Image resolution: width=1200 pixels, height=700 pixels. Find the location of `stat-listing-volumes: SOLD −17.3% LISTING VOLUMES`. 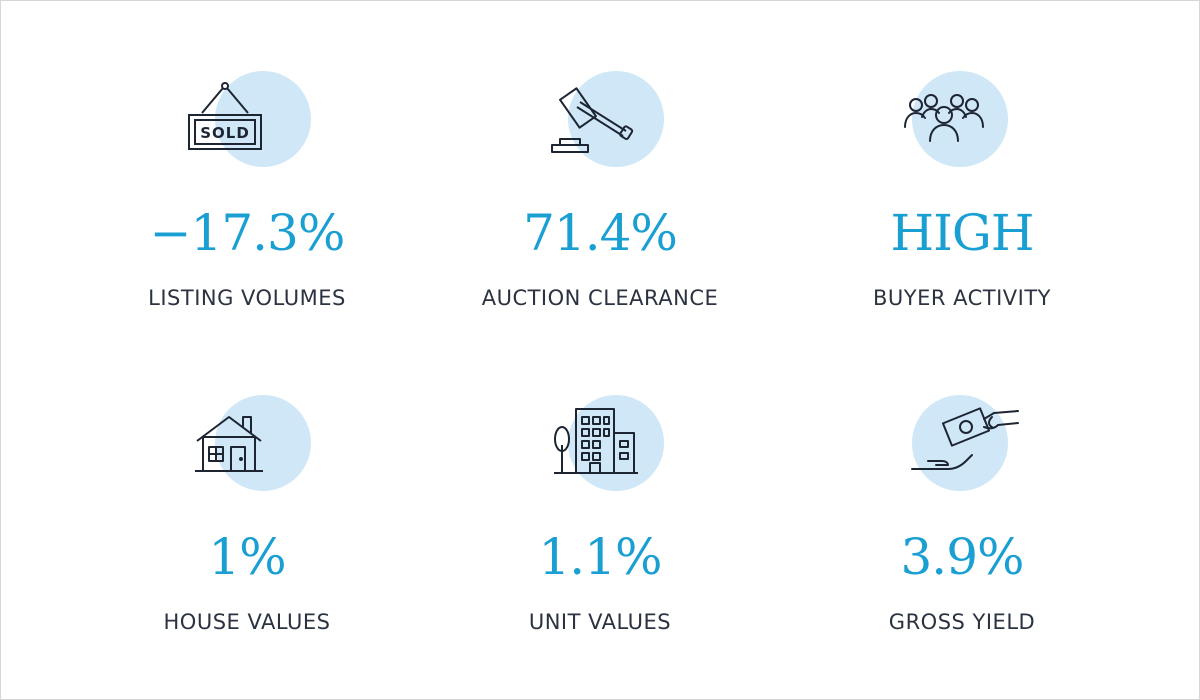

stat-listing-volumes: SOLD −17.3% LISTING VOLUMES is located at coordinates (247, 216).